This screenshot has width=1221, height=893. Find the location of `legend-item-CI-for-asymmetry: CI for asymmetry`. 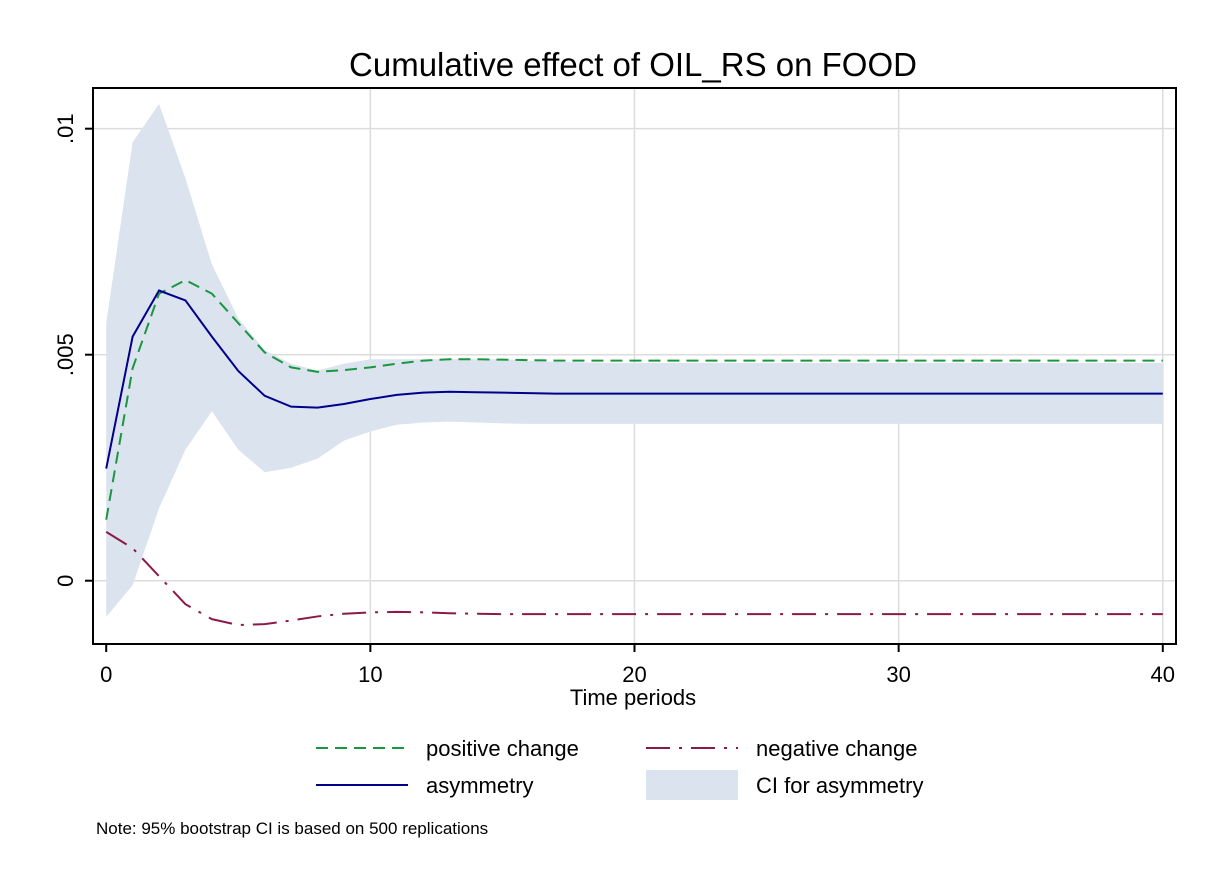

legend-item-CI-for-asymmetry: CI for asymmetry is located at coordinates (784, 785).